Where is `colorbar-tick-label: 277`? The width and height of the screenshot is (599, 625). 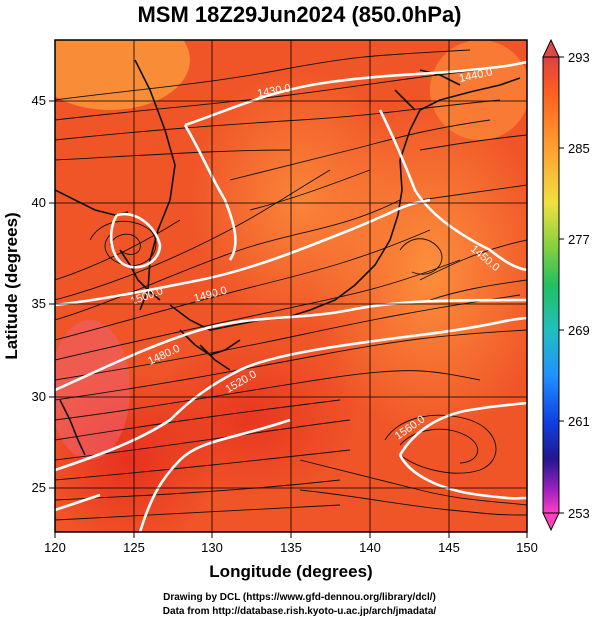 colorbar-tick-label: 277 is located at coordinates (579, 239).